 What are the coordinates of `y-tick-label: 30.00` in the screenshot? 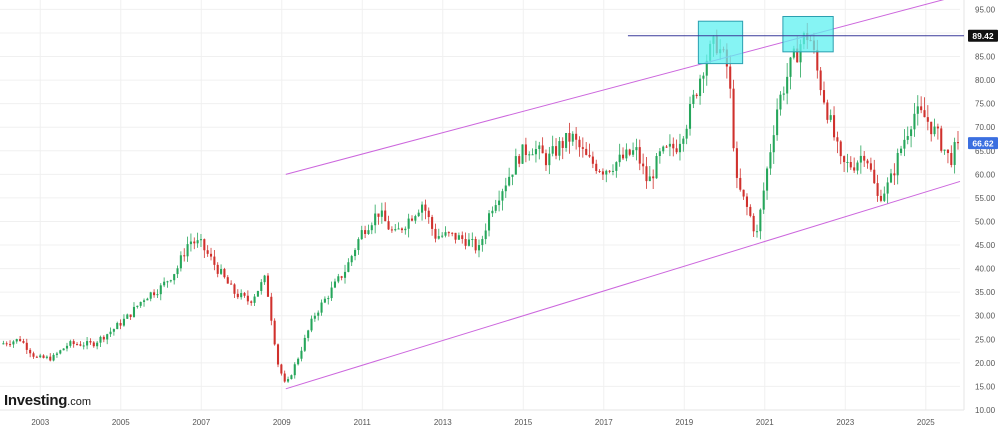 It's located at (985, 316).